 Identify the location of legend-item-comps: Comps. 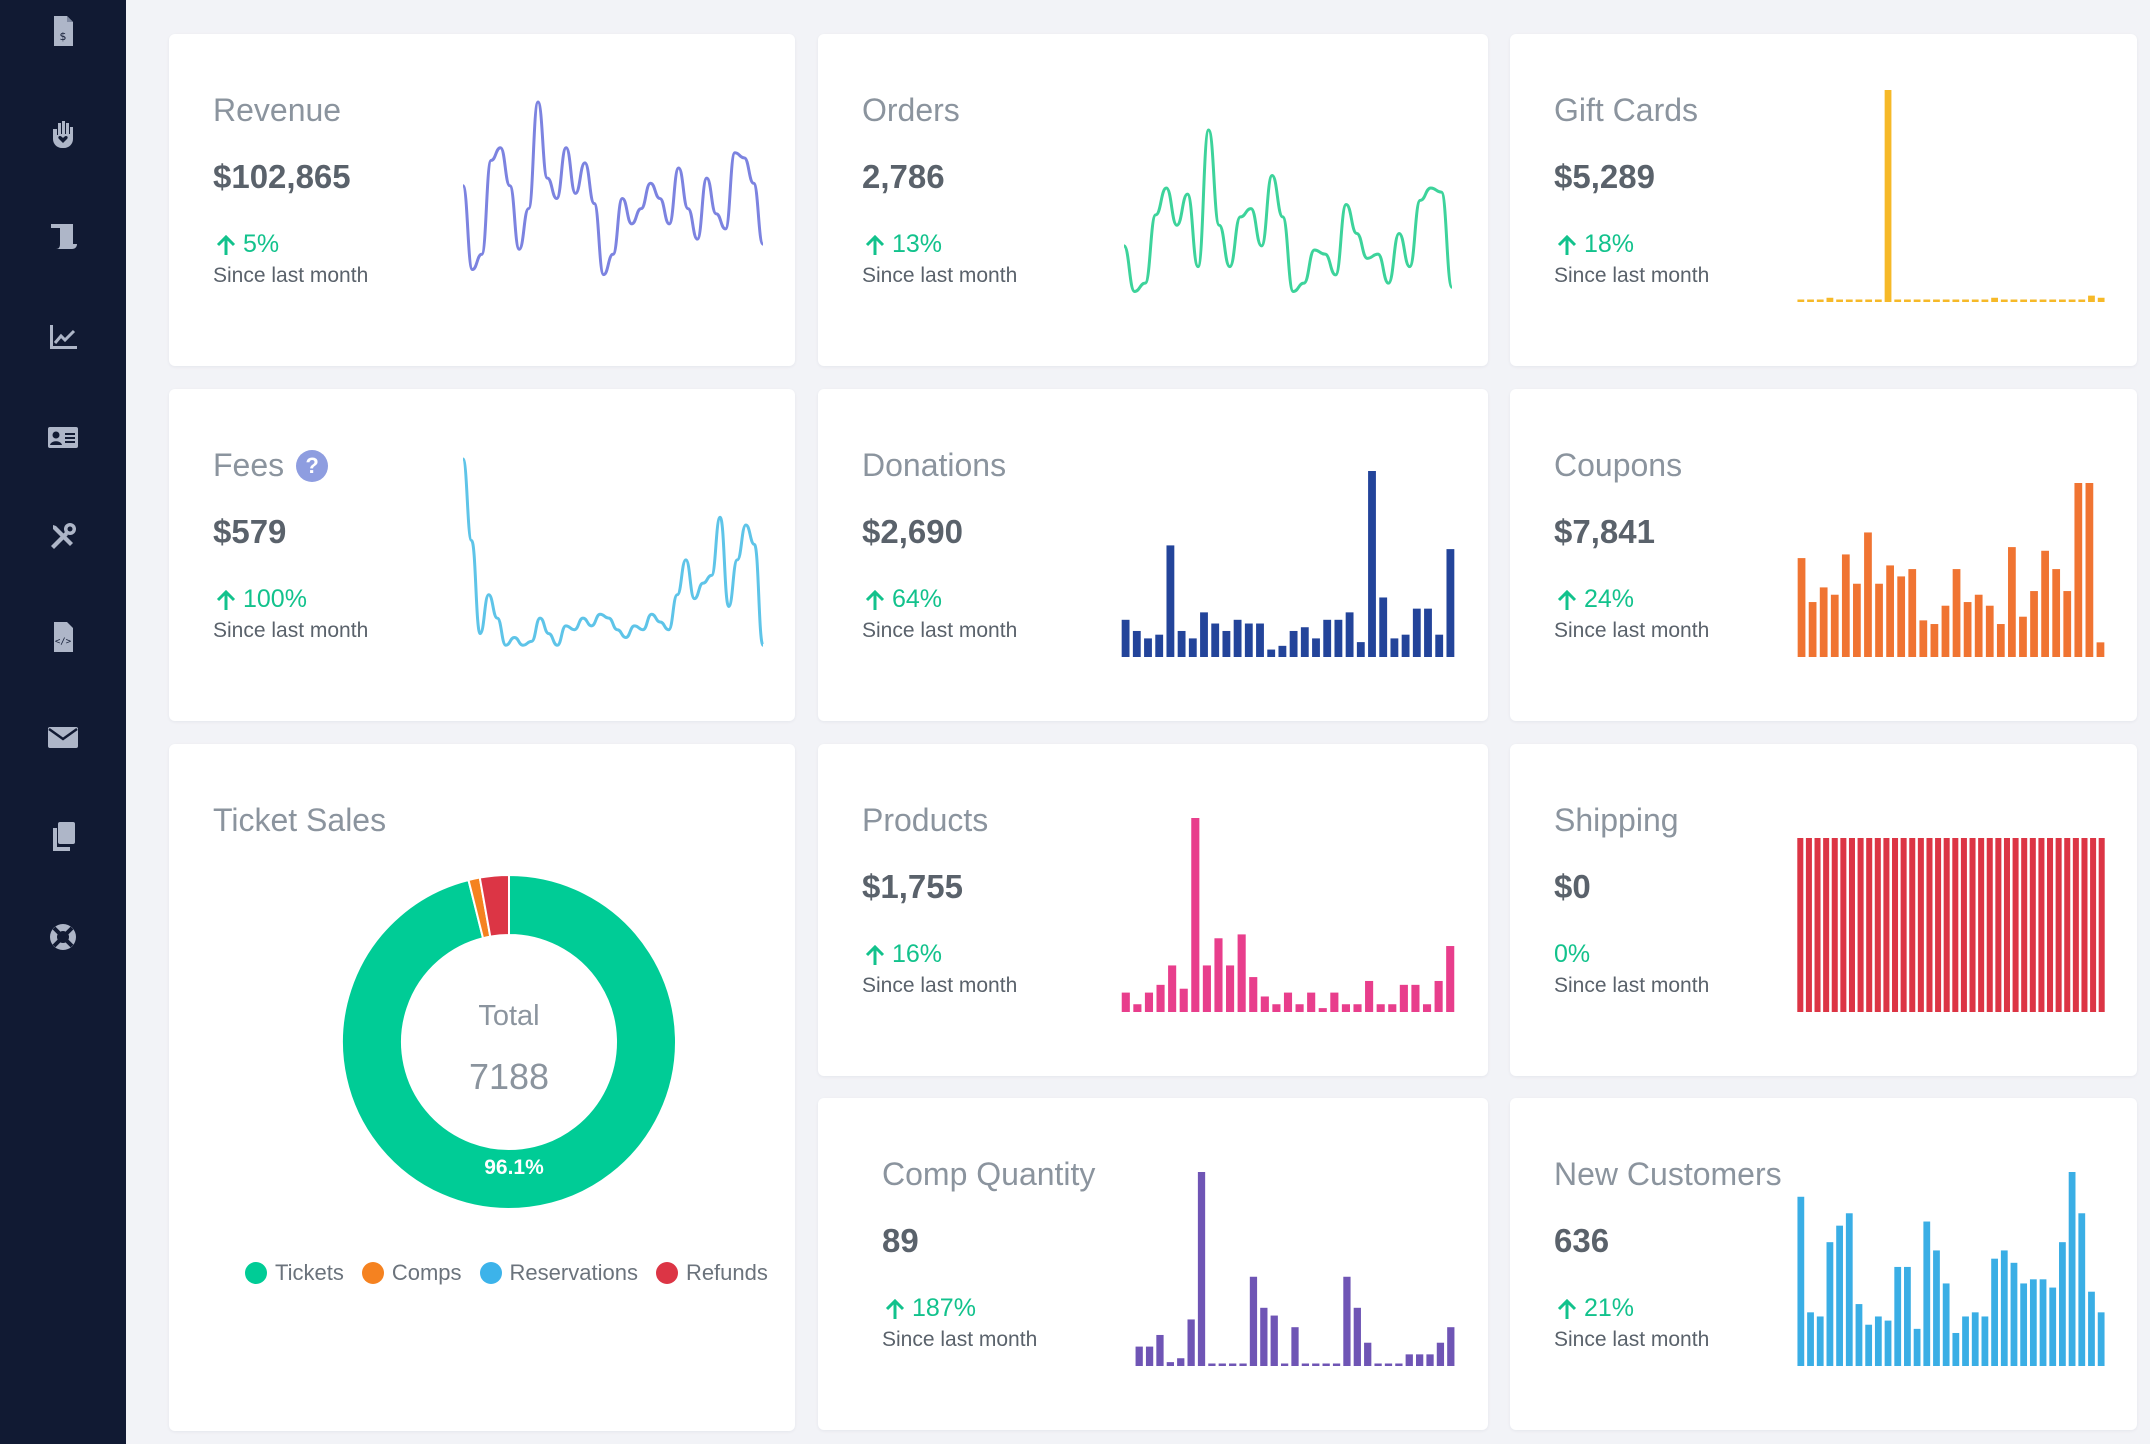
(411, 1273).